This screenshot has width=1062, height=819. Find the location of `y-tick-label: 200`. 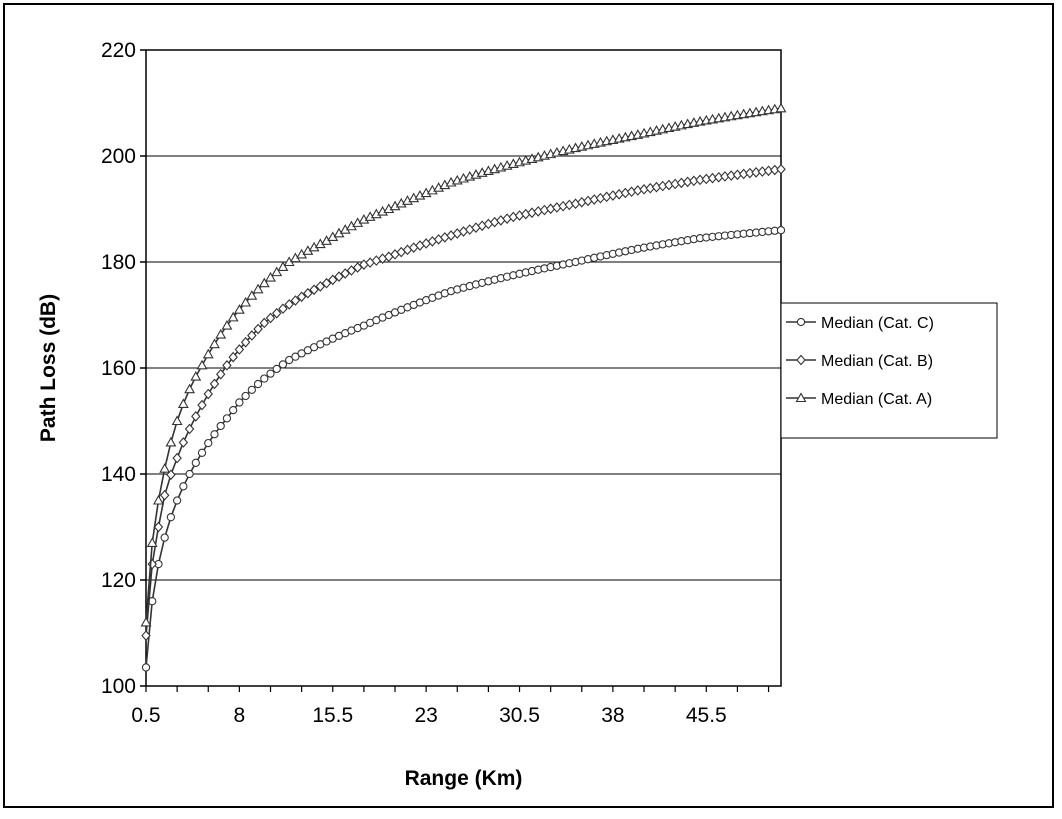

y-tick-label: 200 is located at coordinates (118, 156).